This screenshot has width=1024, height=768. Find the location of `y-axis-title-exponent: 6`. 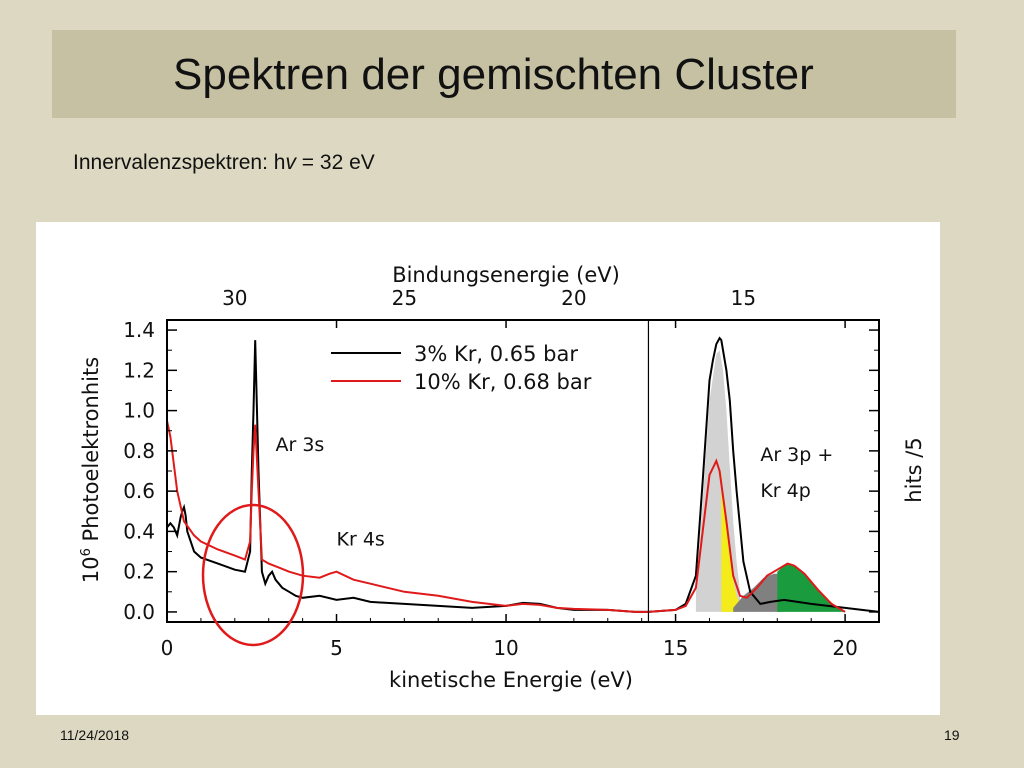

y-axis-title-exponent: 6 is located at coordinates (86, 552).